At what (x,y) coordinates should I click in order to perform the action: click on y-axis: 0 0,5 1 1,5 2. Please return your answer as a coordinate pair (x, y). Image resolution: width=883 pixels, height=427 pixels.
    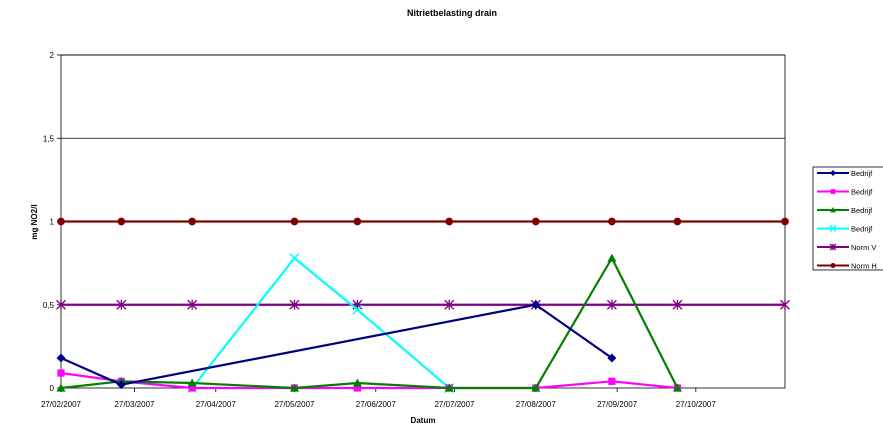
    Looking at the image, I should click on (52, 222).